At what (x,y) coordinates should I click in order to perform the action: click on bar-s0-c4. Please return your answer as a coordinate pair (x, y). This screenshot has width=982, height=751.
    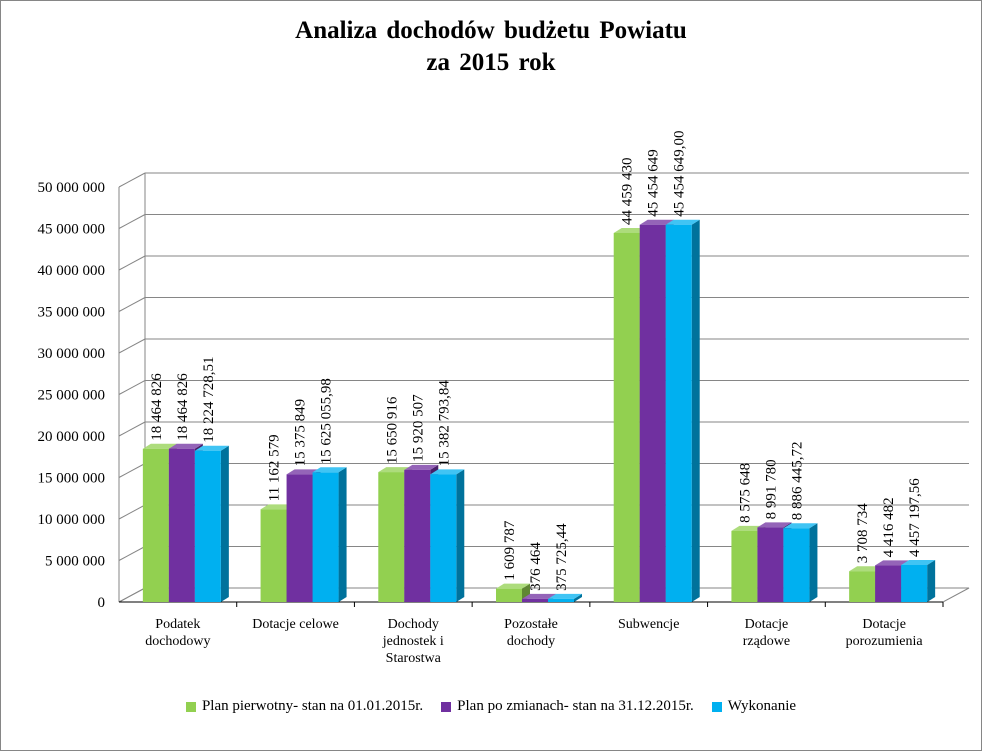
    Looking at the image, I should click on (626, 417).